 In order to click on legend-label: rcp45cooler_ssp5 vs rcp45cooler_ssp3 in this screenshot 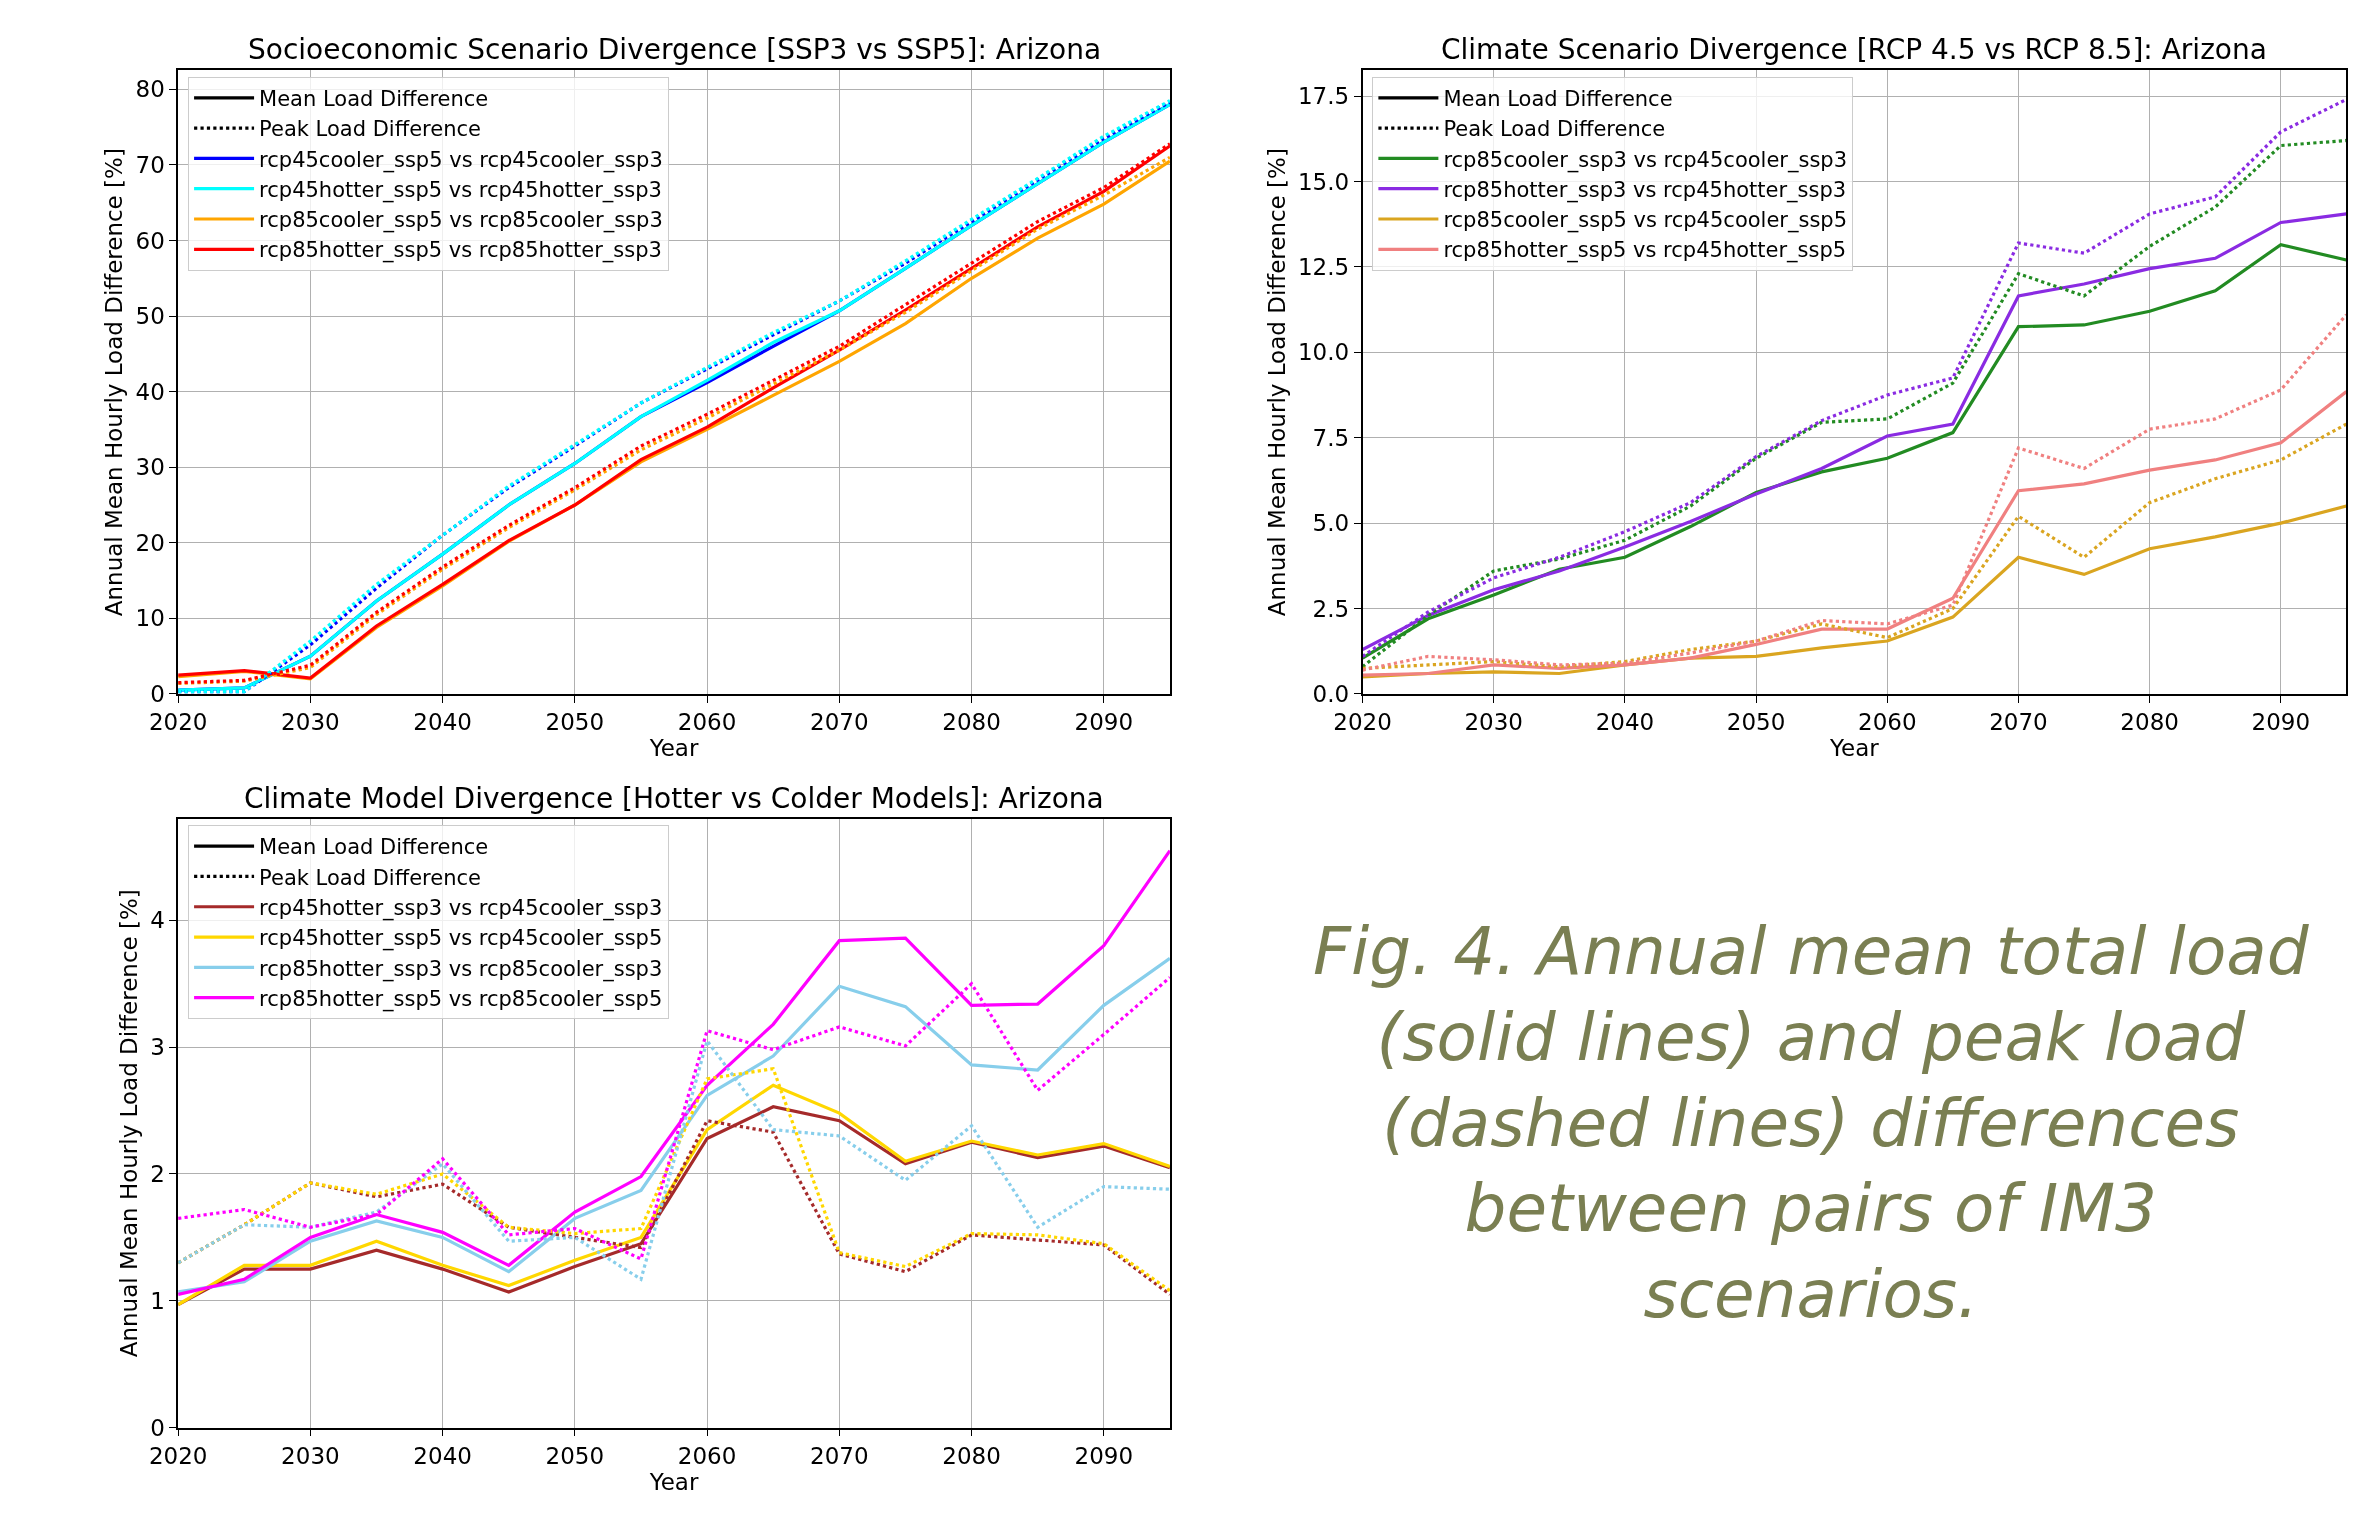, I will do `click(461, 160)`.